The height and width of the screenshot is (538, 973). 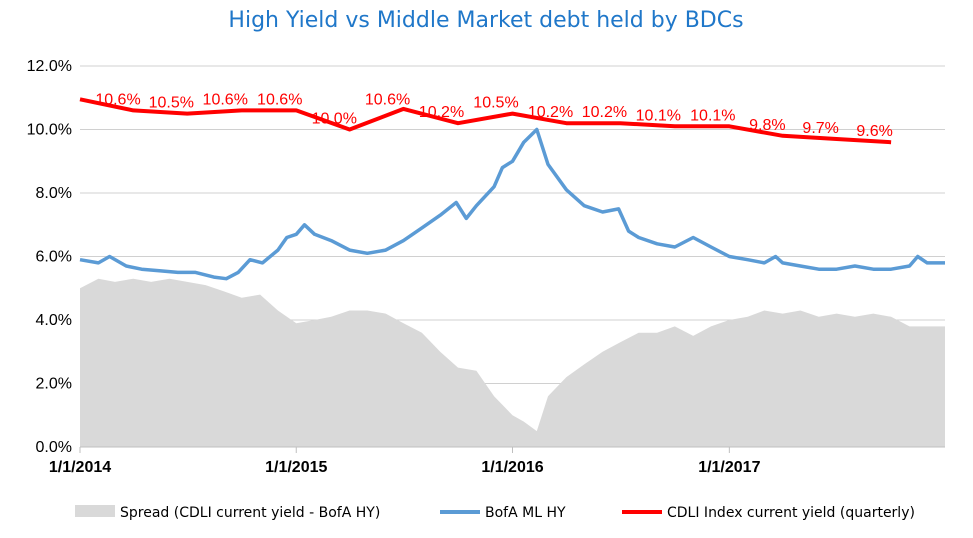 I want to click on data-label: 9.6%, so click(x=874, y=131).